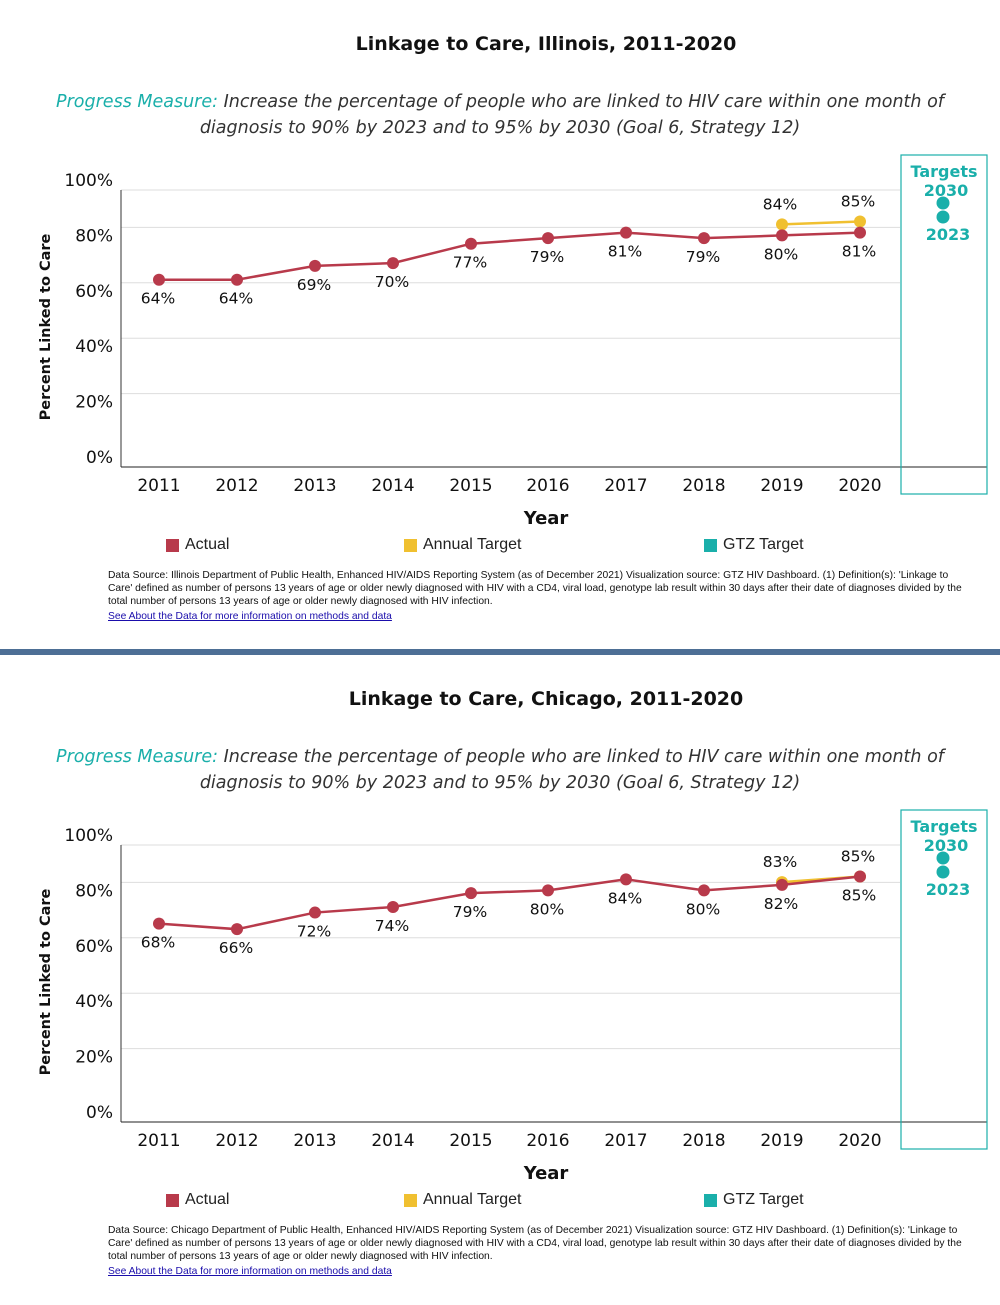 The image size is (1000, 1305). I want to click on y-tick-label: 100%, so click(88, 181).